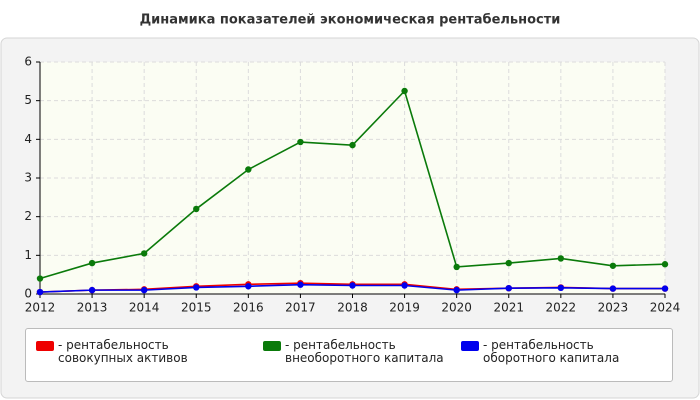 Image resolution: width=700 pixels, height=400 pixels. Describe the element at coordinates (28, 255) in the screenshot. I see `y-tick-label: 1` at that location.